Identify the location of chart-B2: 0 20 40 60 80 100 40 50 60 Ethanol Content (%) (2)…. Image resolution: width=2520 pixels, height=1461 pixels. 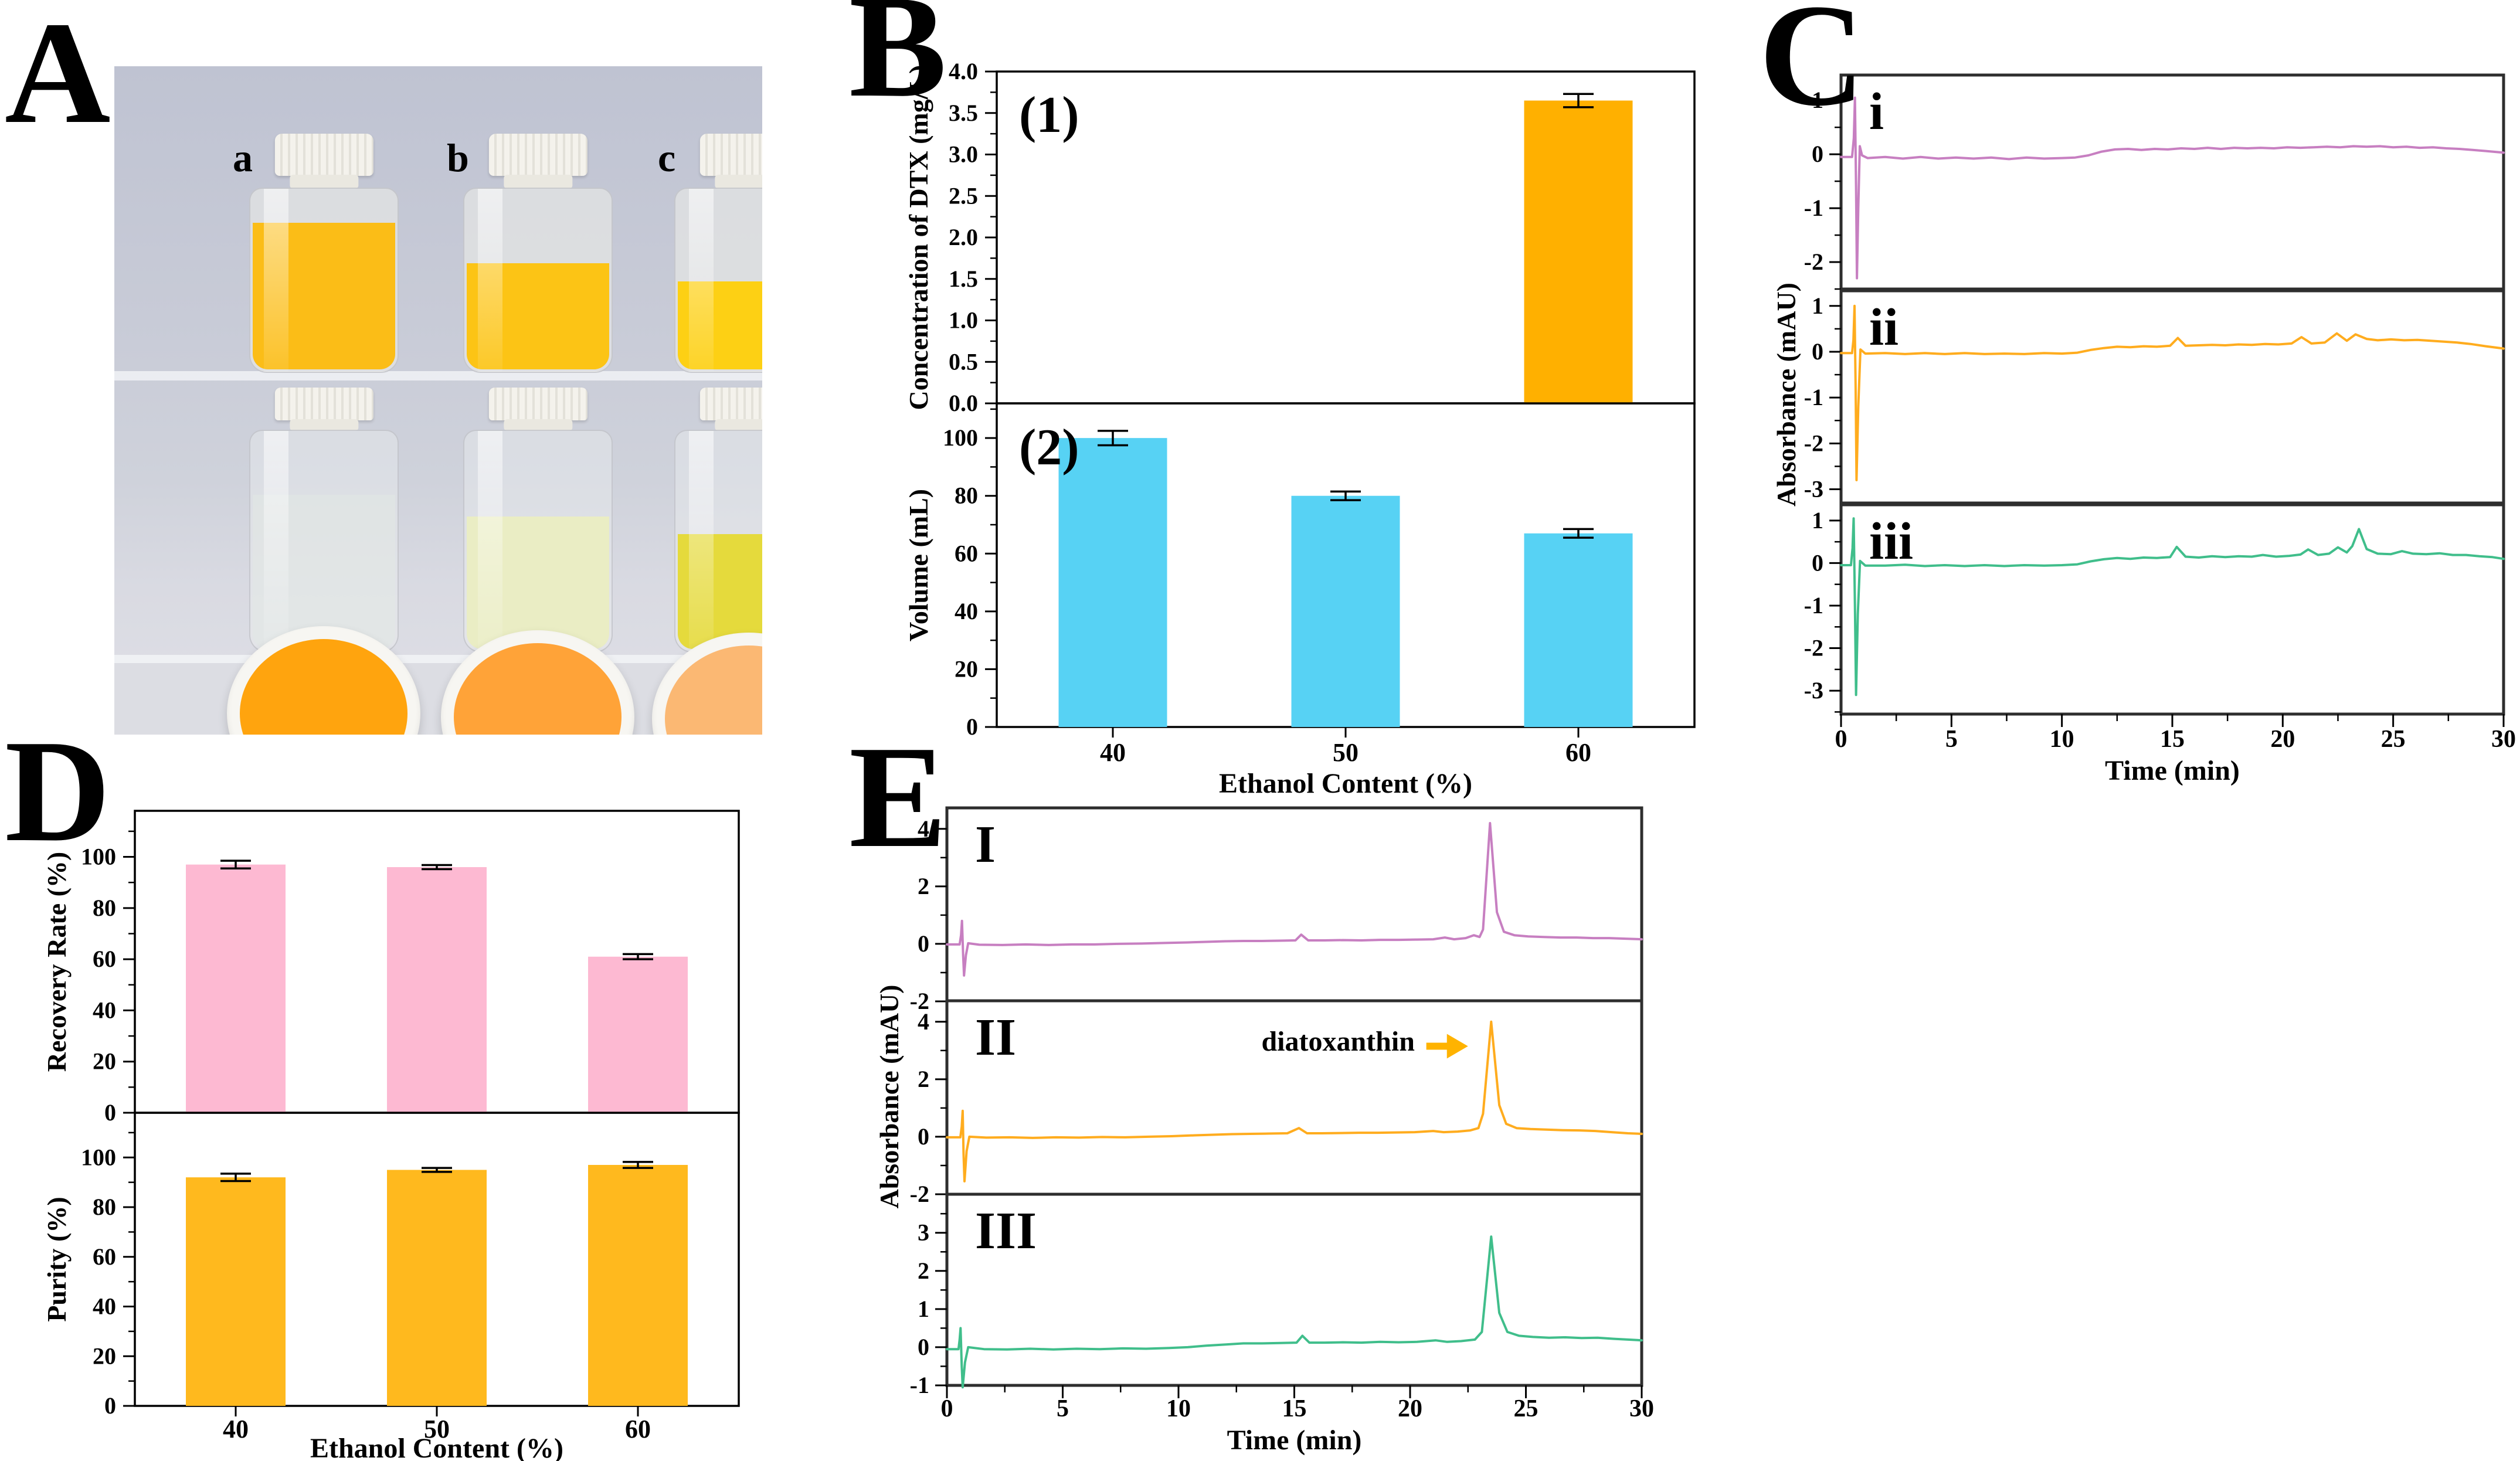
(1300, 600).